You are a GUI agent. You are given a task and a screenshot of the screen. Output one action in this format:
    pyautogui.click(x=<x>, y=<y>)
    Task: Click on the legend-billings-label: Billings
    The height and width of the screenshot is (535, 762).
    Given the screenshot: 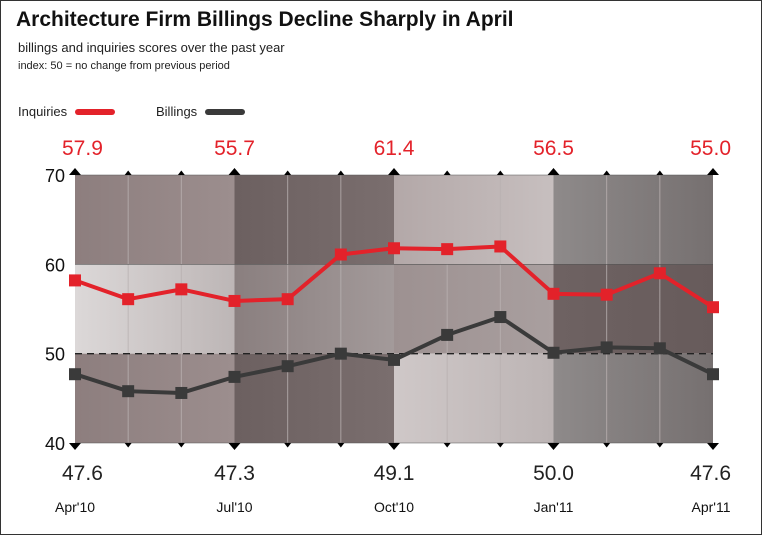 What is the action you would take?
    pyautogui.click(x=177, y=111)
    